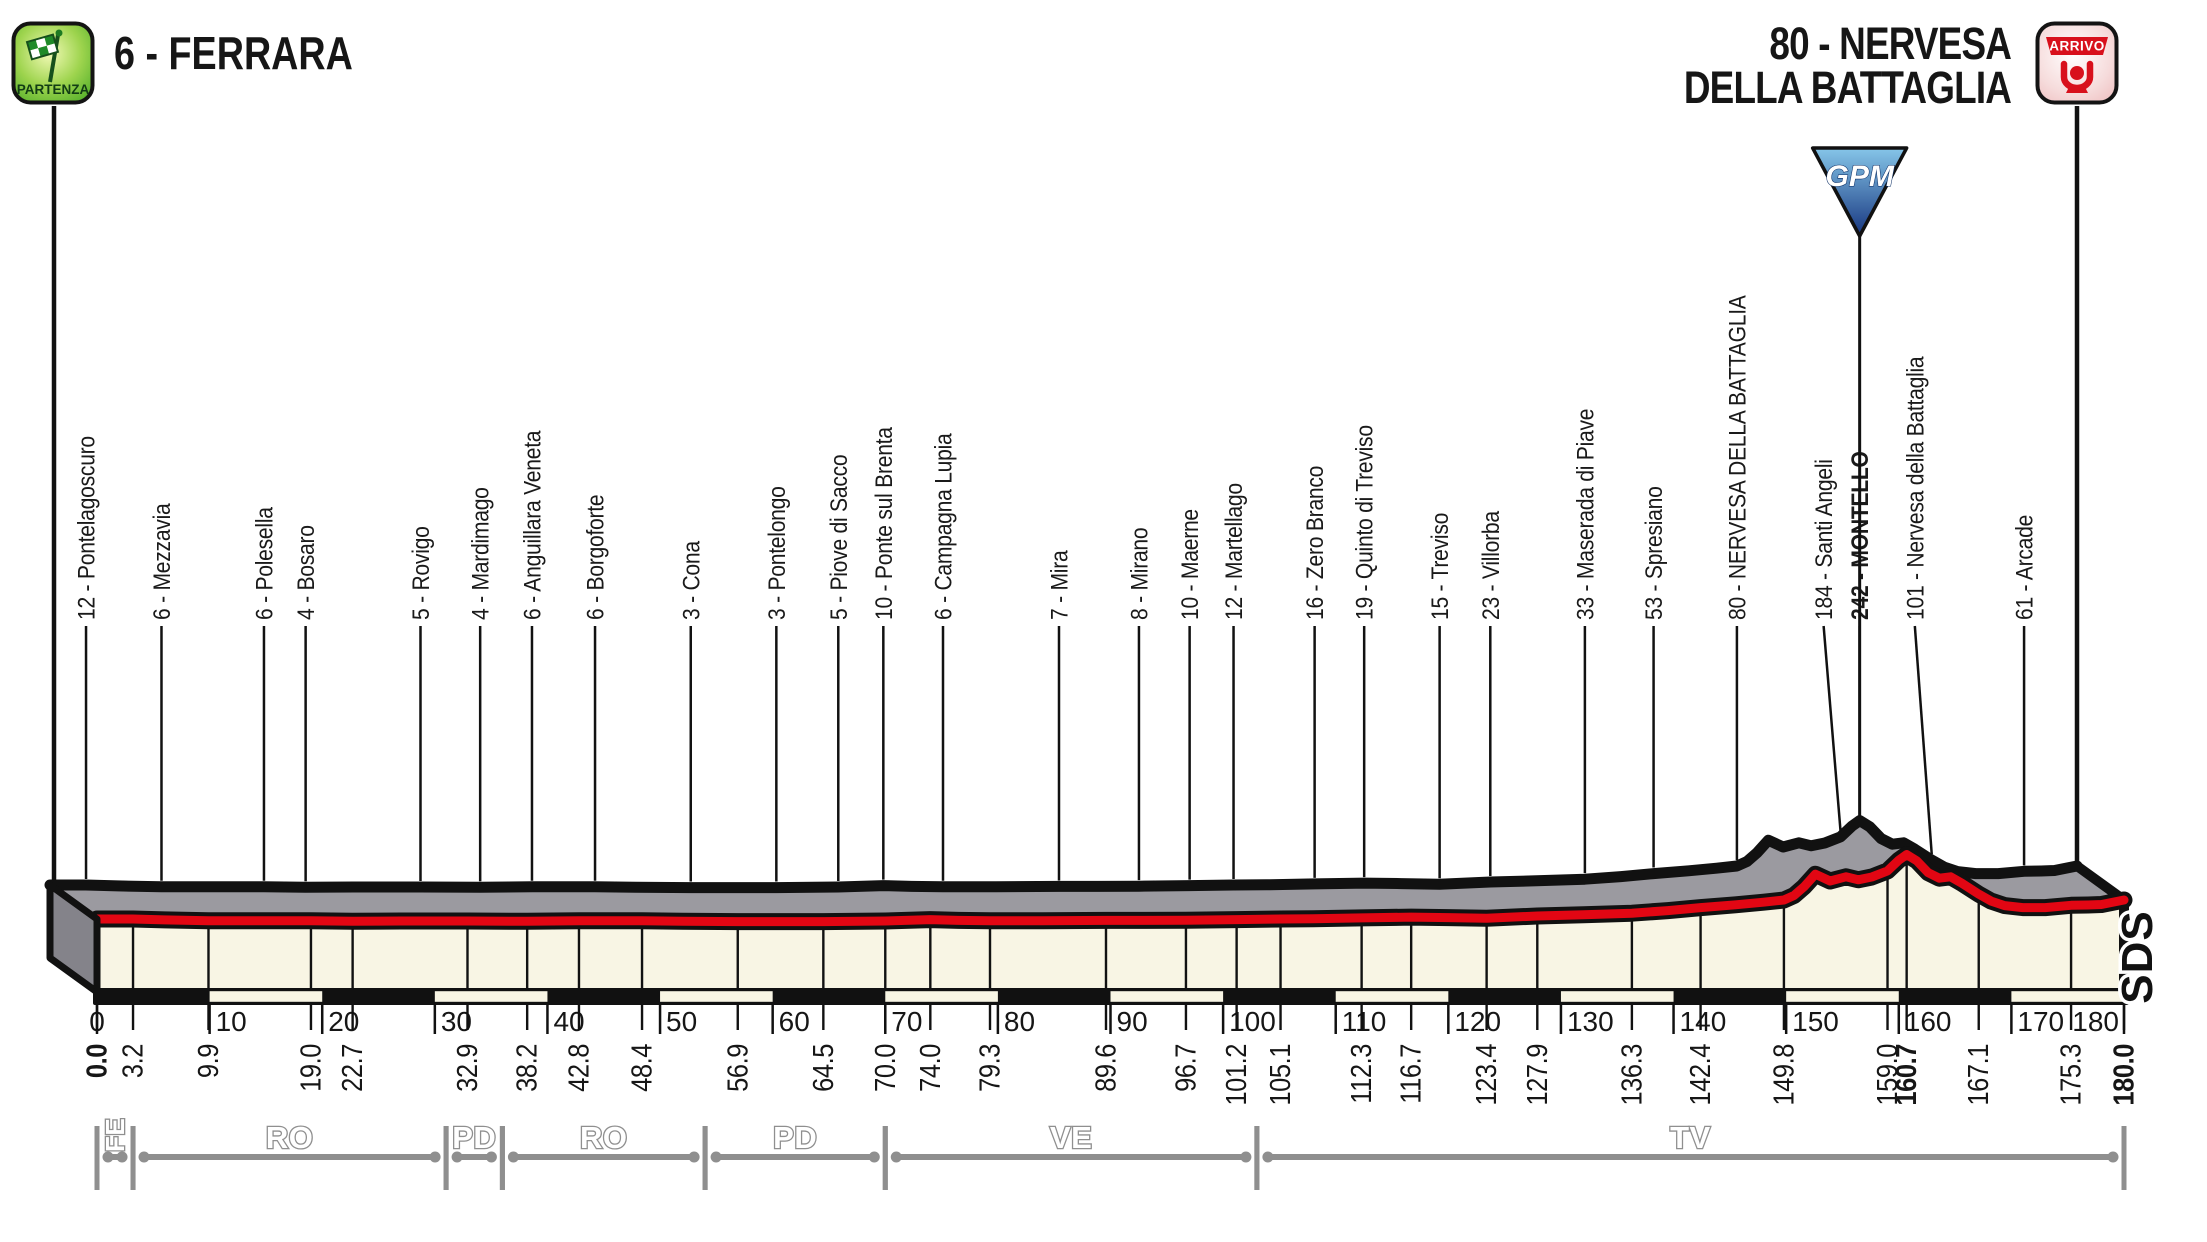  What do you see at coordinates (1783, 1075) in the screenshot?
I see `waypoint-km-value: 149.8` at bounding box center [1783, 1075].